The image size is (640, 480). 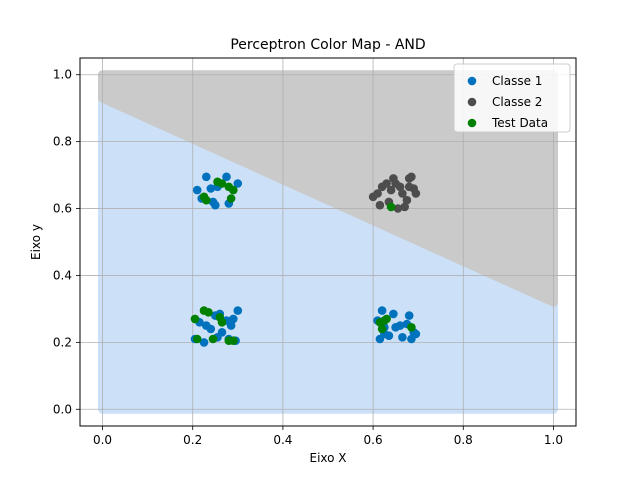 I want to click on x-tick-label-2: 0.4, so click(x=282, y=440).